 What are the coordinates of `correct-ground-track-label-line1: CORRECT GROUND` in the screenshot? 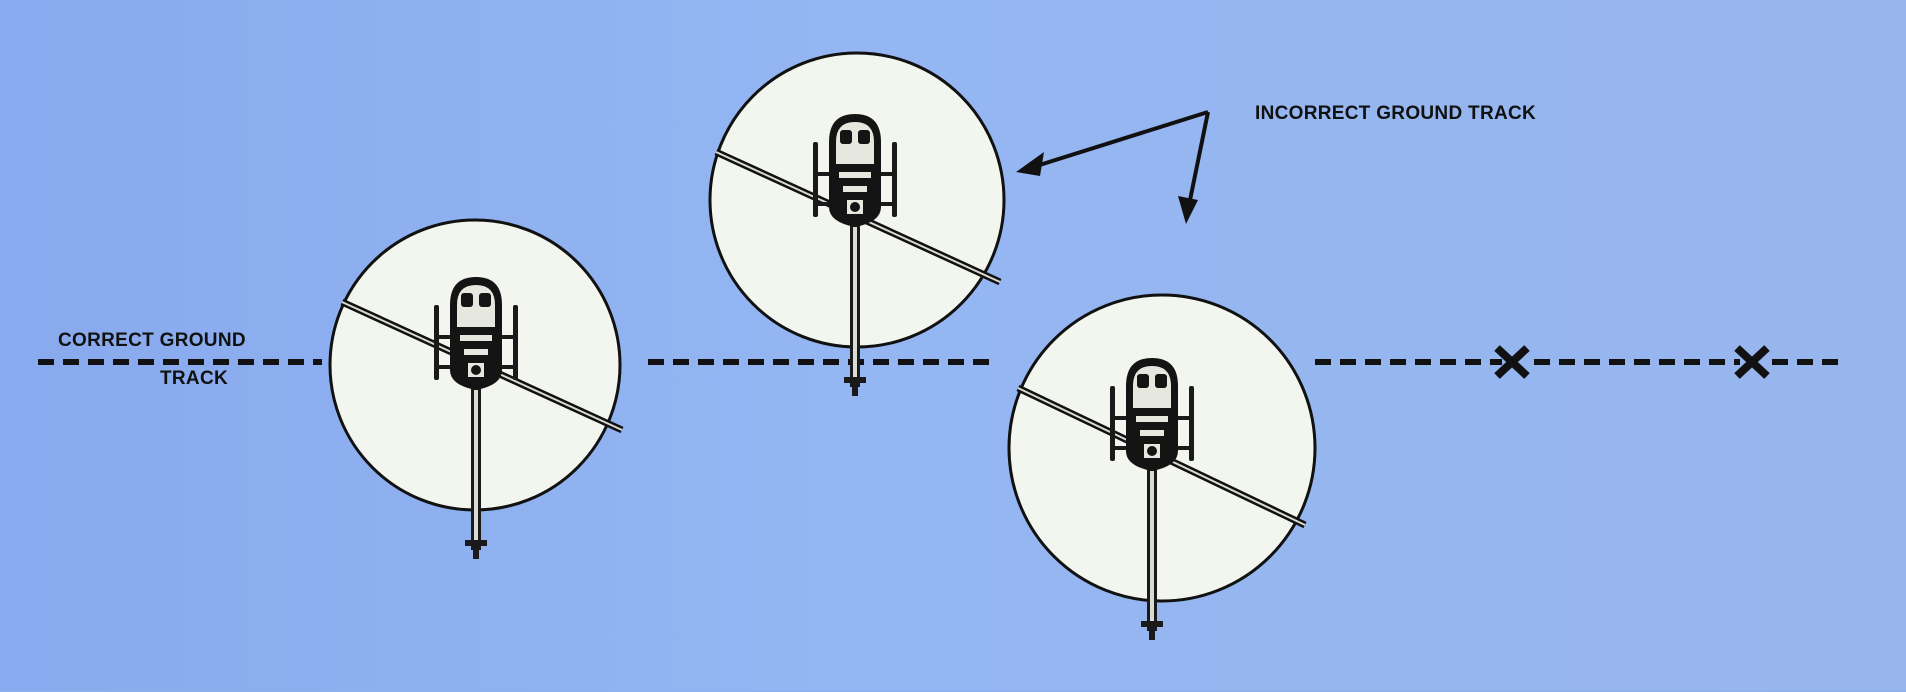 It's located at (152, 340).